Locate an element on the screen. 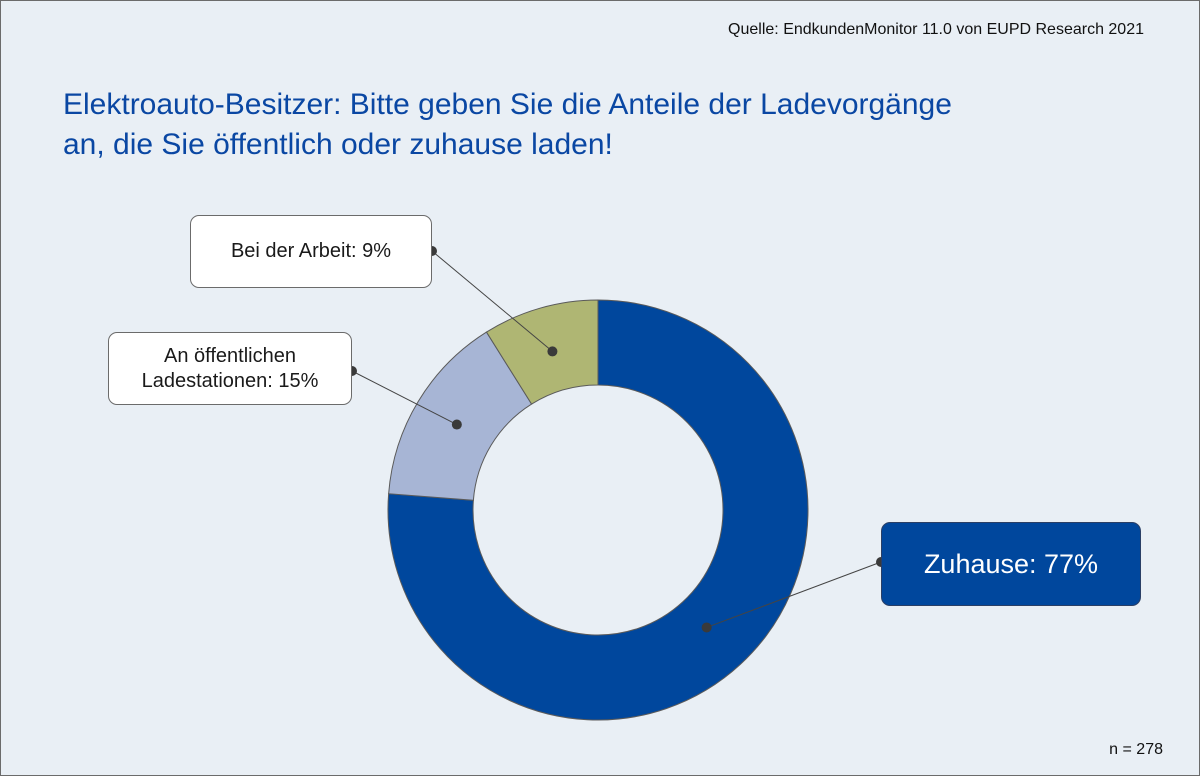 Image resolution: width=1200 pixels, height=776 pixels. callout-public-line-1: An öffentlichen is located at coordinates (230, 355).